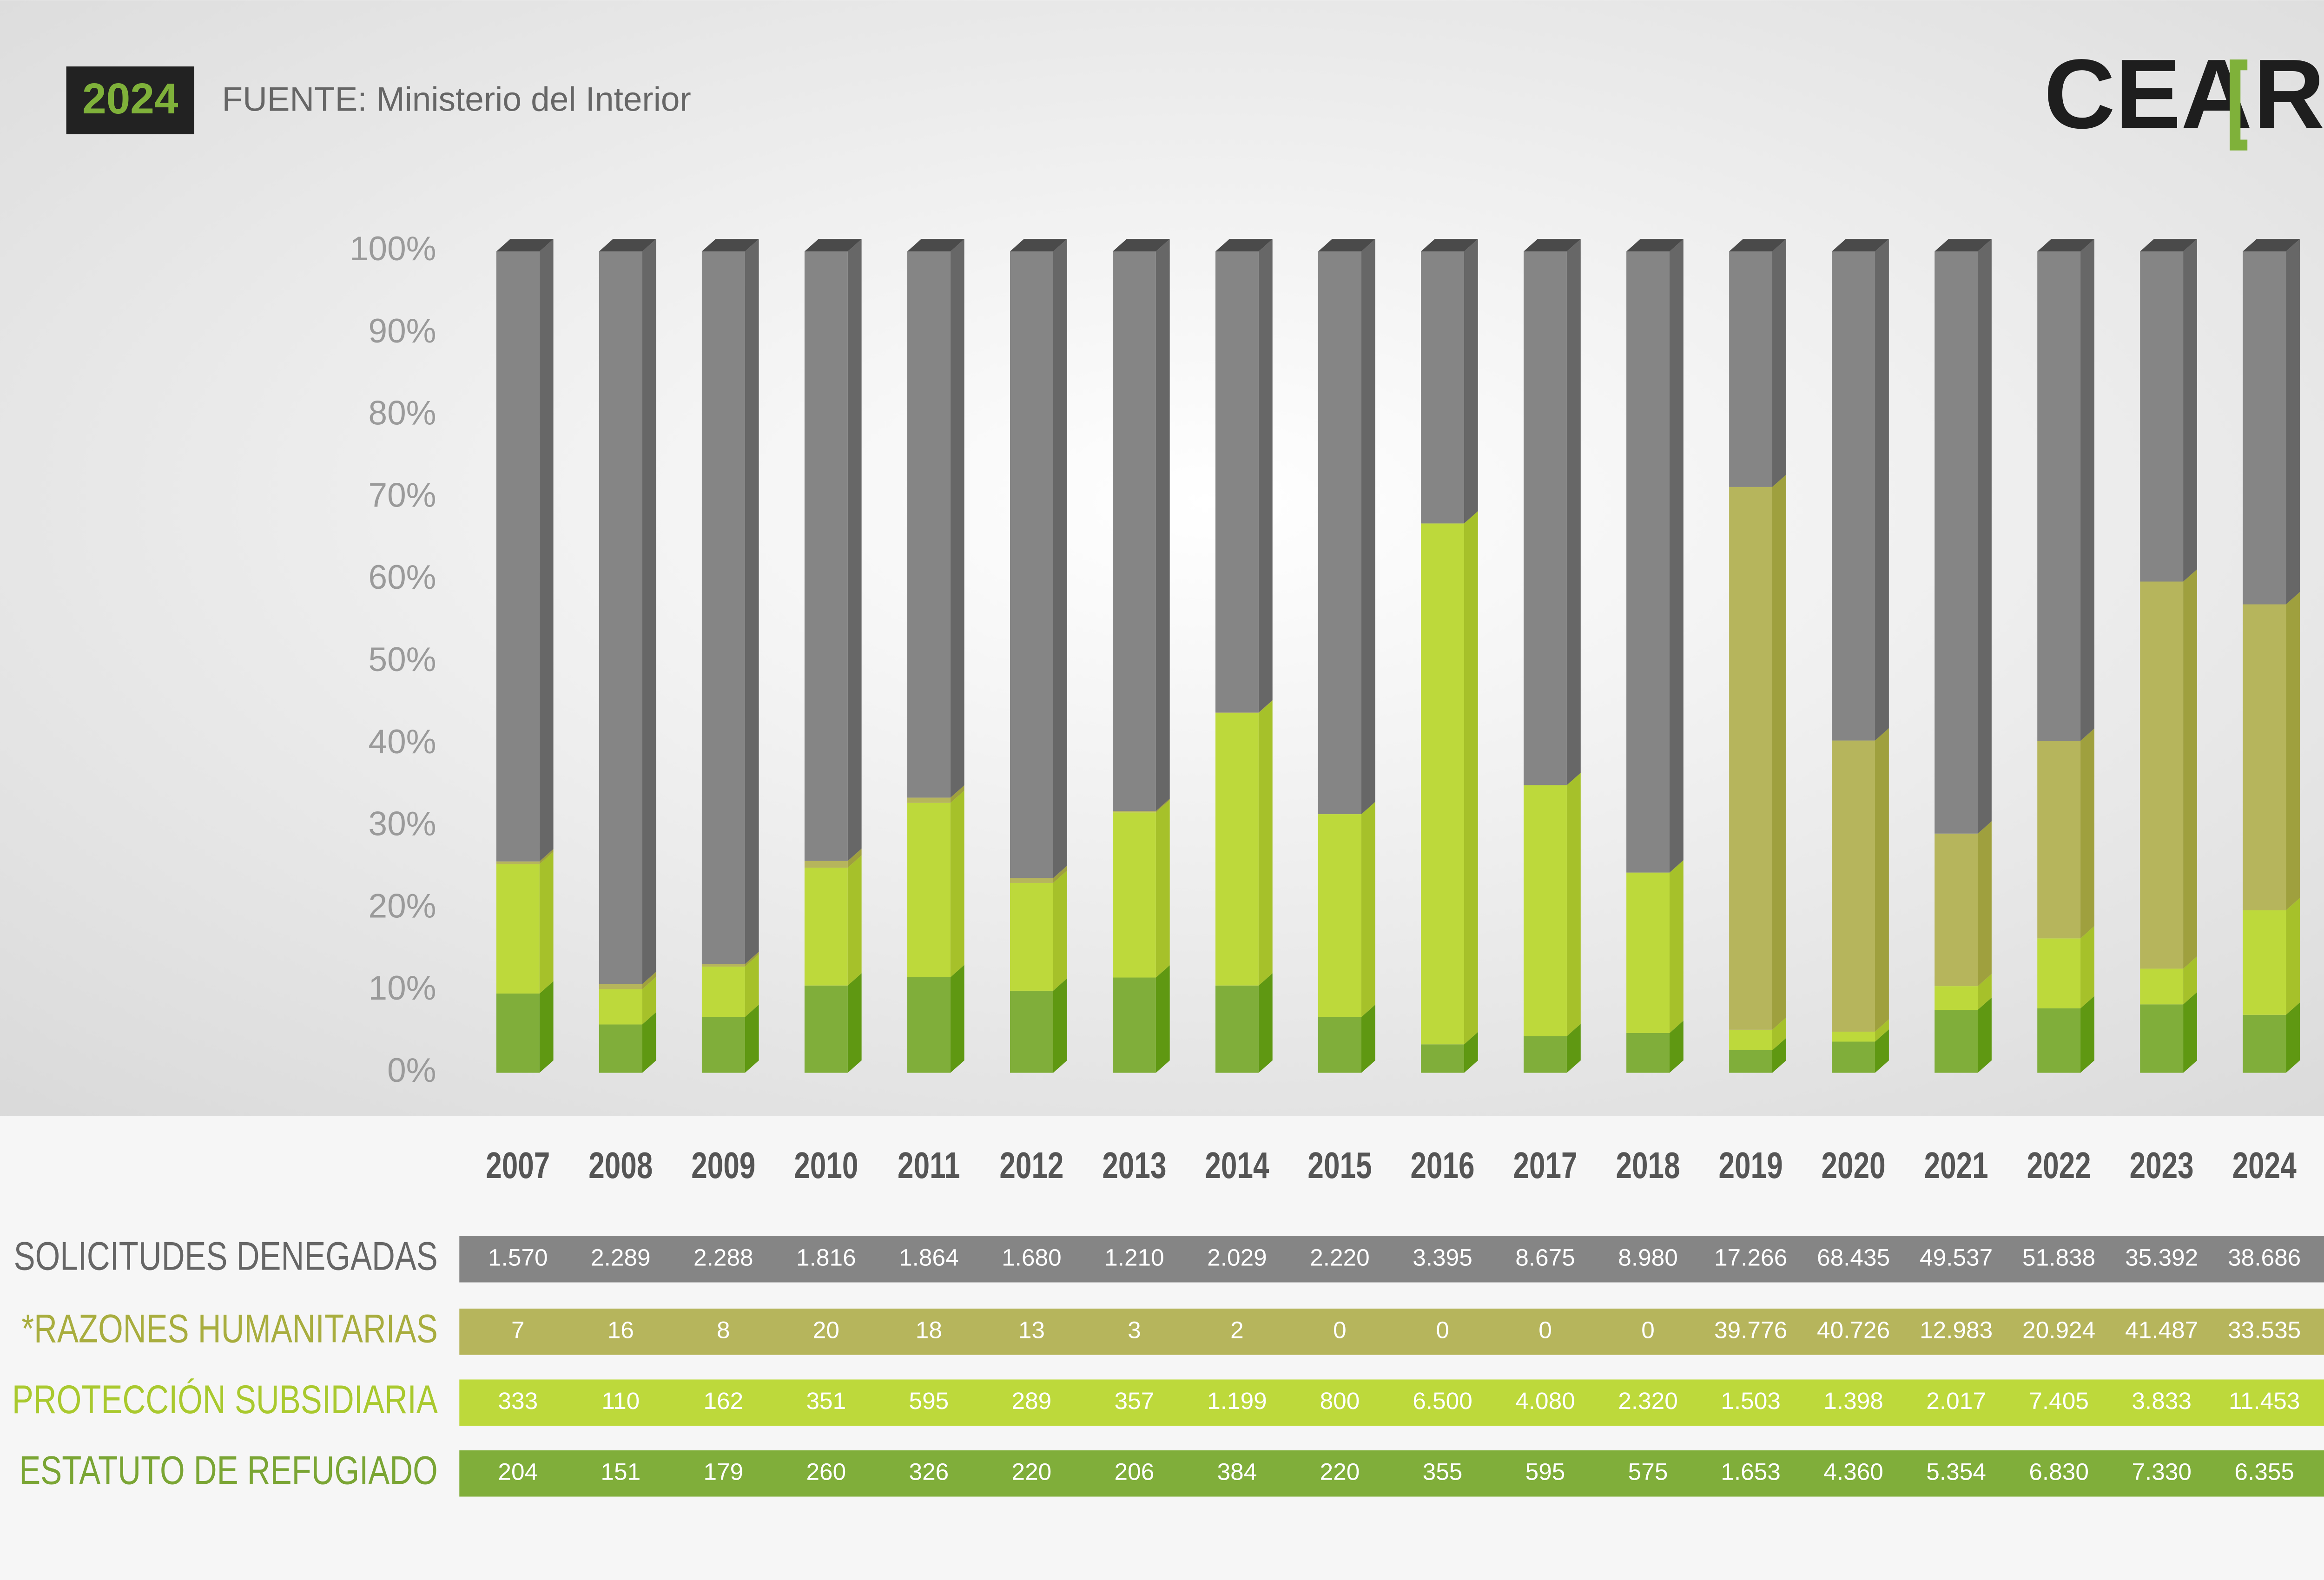 This screenshot has width=2324, height=1580. Describe the element at coordinates (402, 659) in the screenshot. I see `y-tick-label: 50%` at that location.